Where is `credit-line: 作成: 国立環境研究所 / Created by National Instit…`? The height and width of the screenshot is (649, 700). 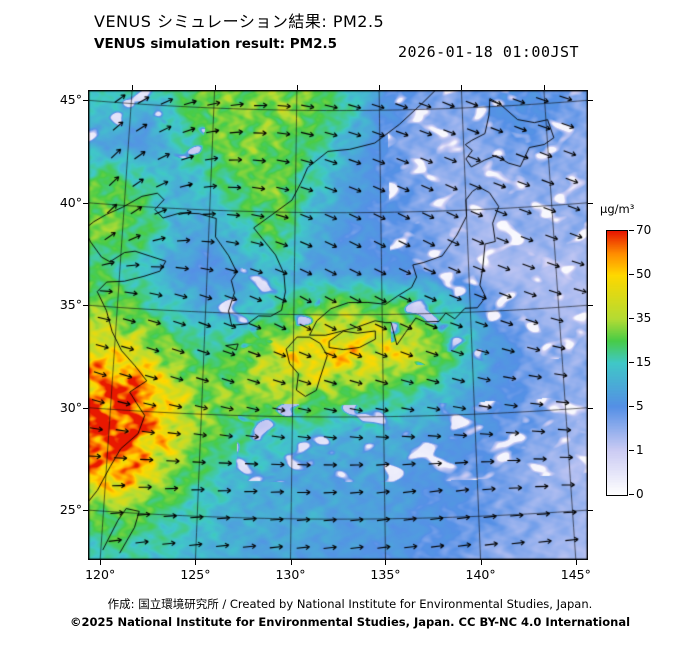
credit-line: 作成: 国立環境研究所 / Created by National Instit… is located at coordinates (350, 604).